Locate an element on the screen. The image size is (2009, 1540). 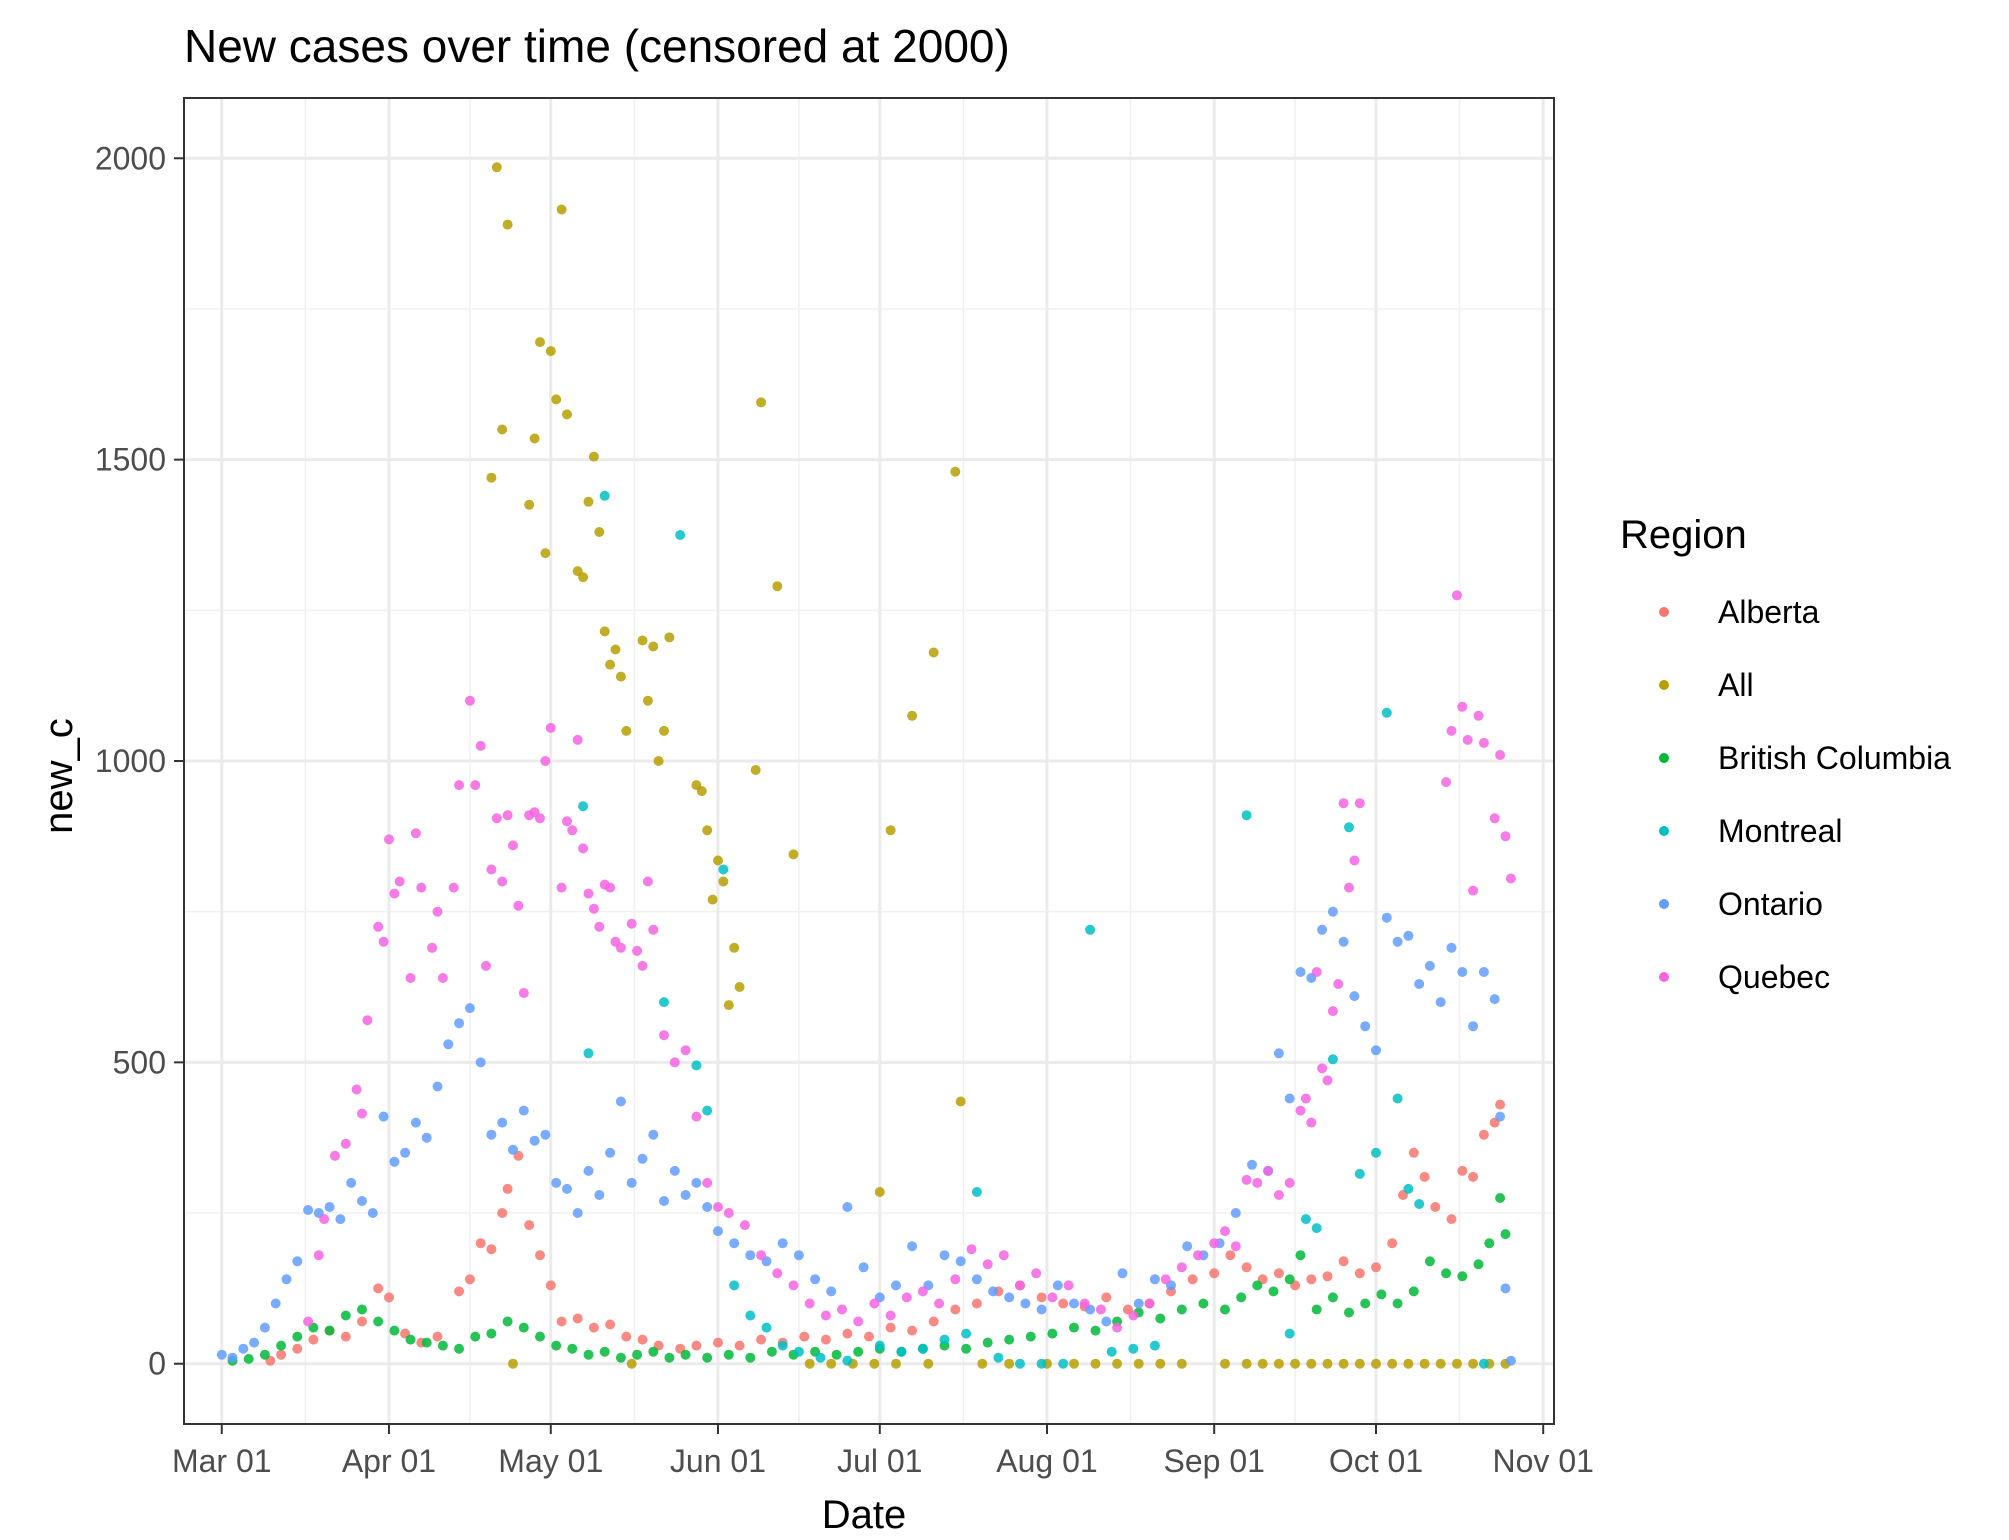
y-tick-label: 0 is located at coordinates (157, 1364).